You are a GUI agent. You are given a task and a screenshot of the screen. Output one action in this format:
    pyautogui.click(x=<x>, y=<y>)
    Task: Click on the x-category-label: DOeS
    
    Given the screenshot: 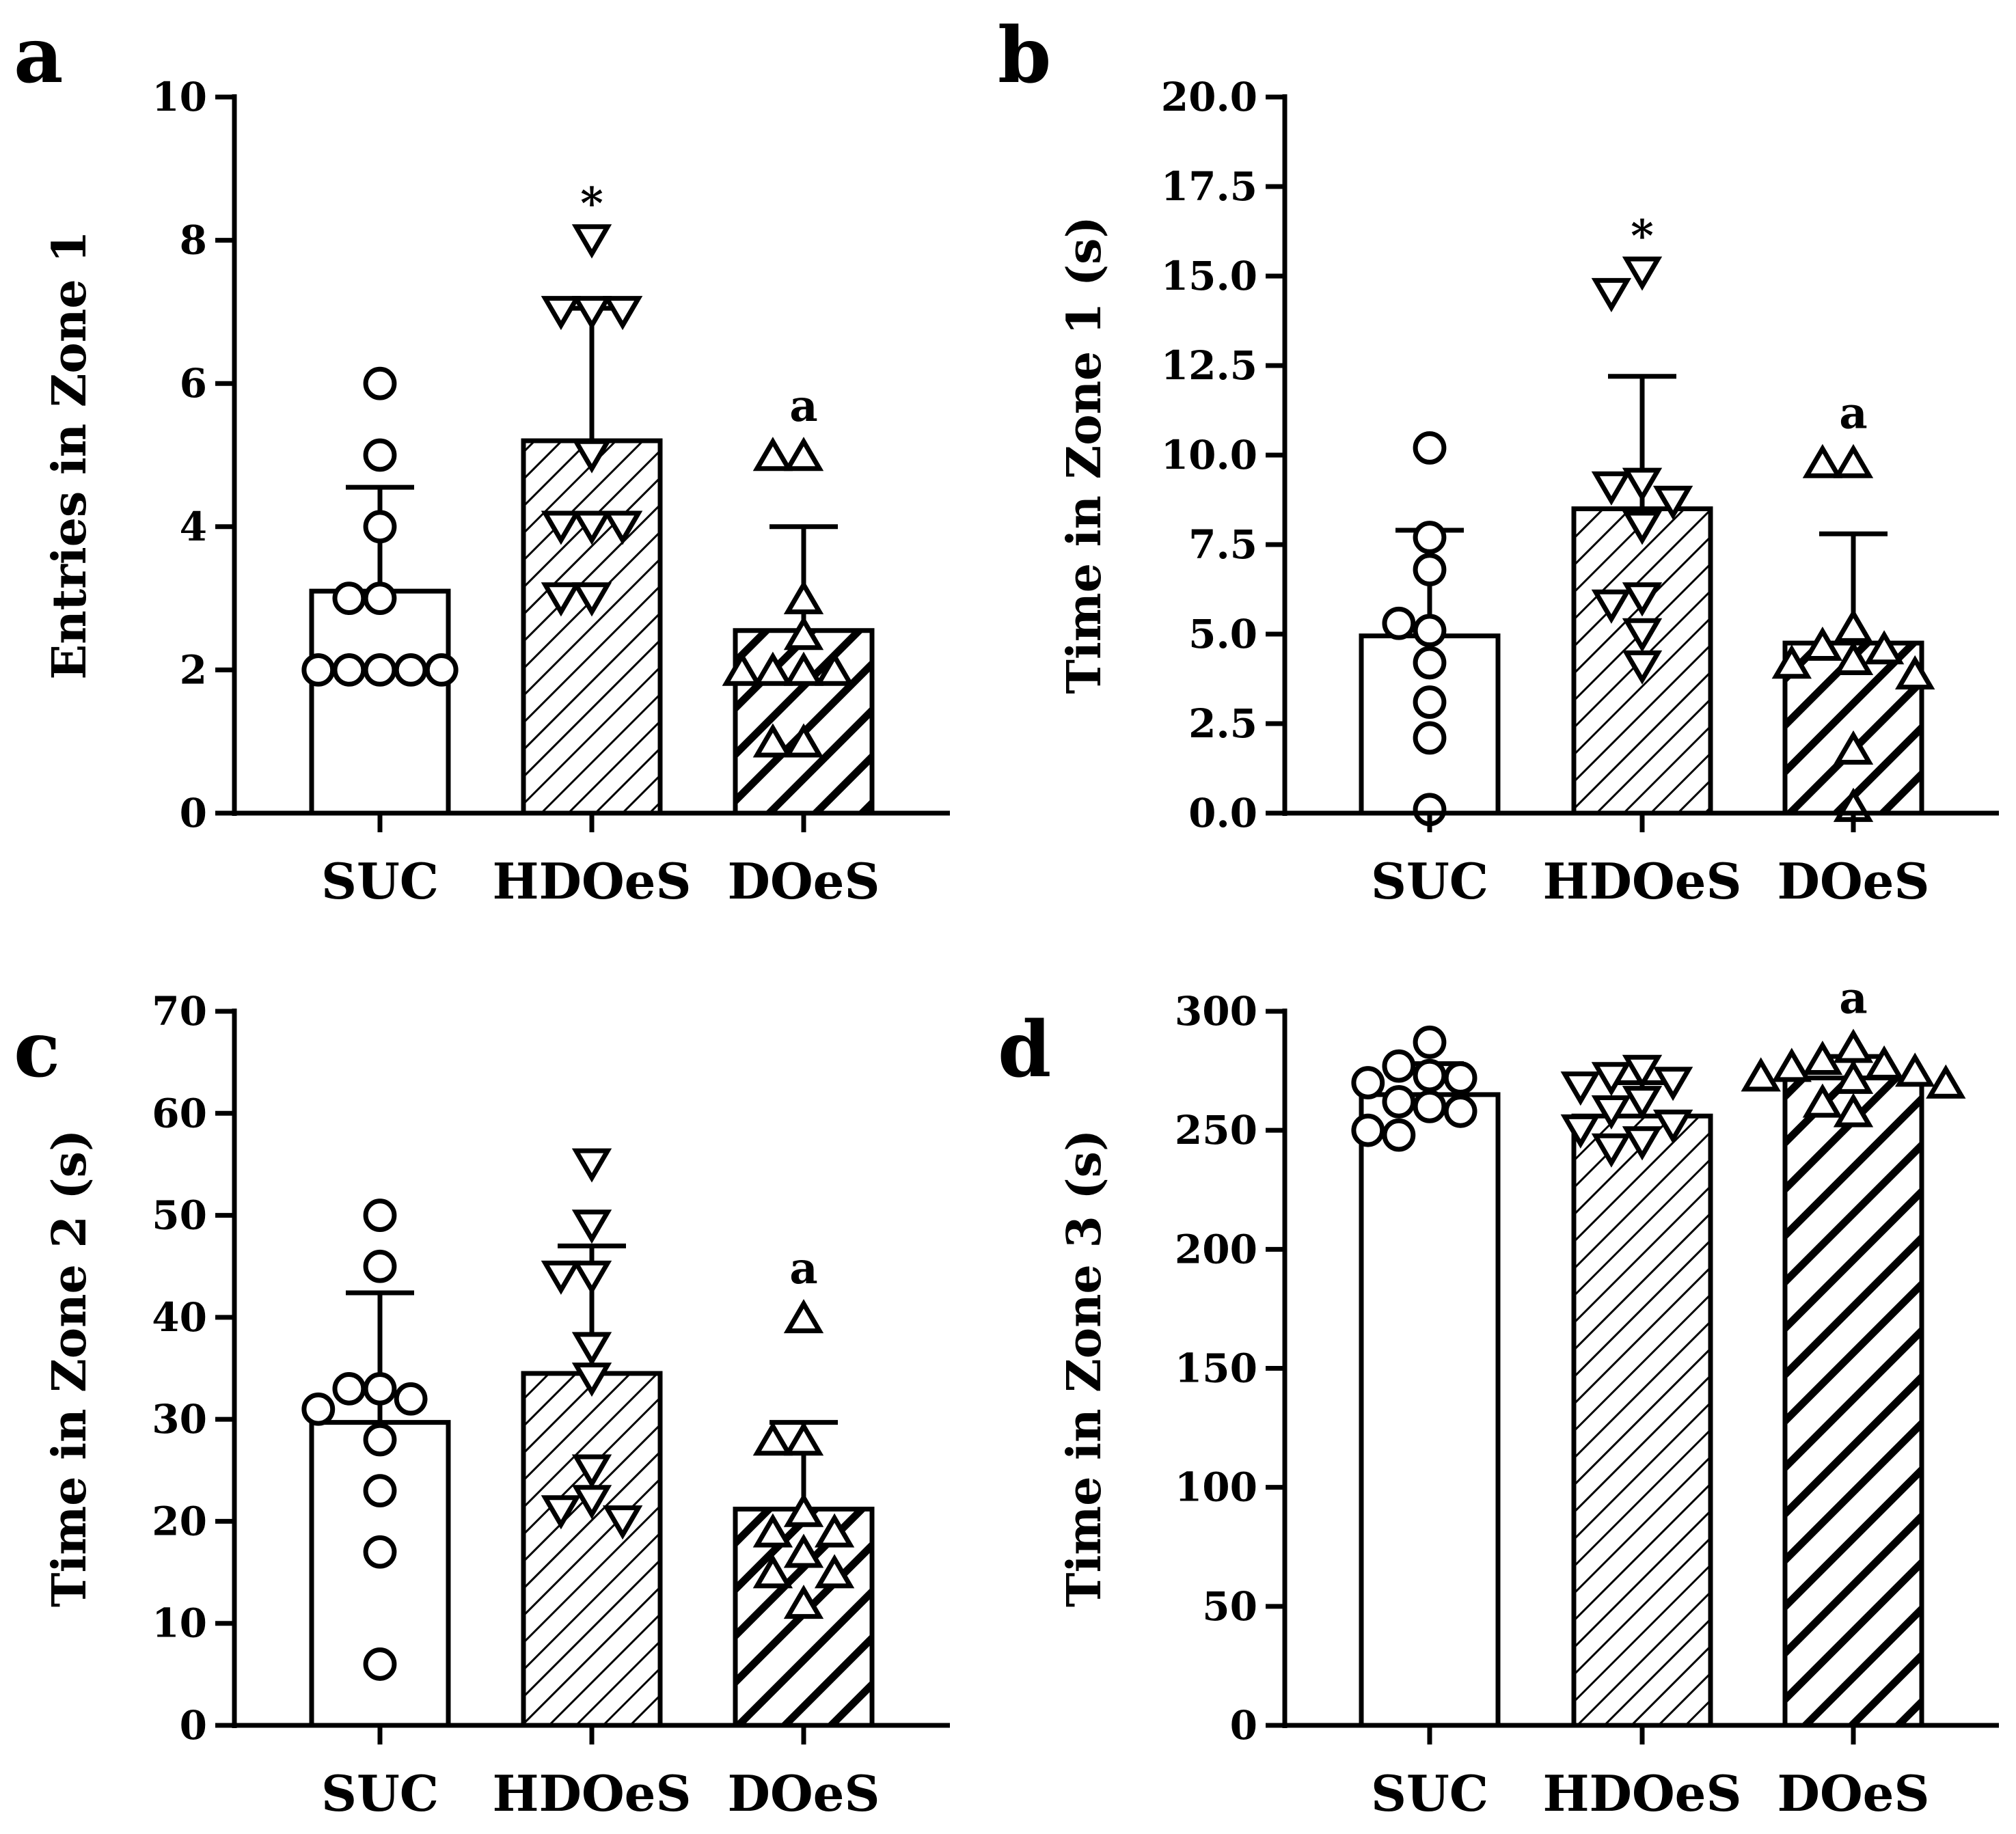 What is the action you would take?
    pyautogui.click(x=804, y=881)
    